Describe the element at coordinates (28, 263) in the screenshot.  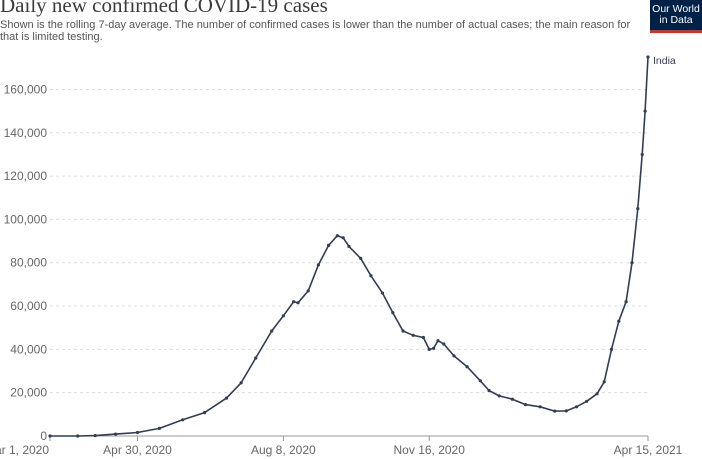
I see `y-tick-label: 80,000` at that location.